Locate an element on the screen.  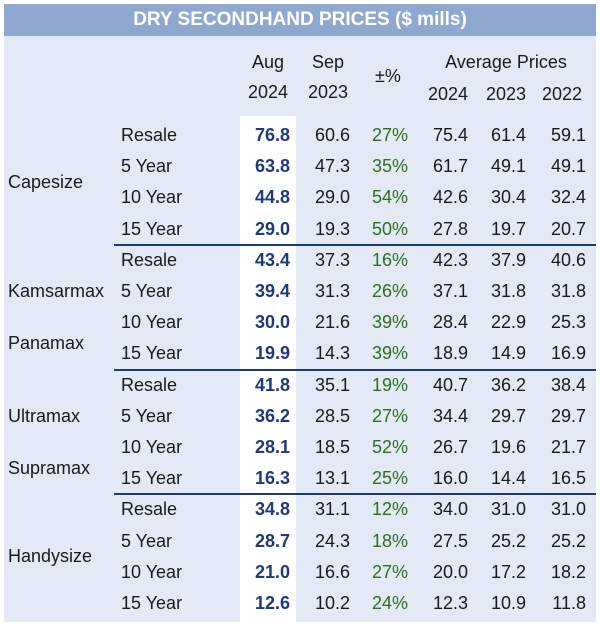
cell-aug-2024: 76.8 is located at coordinates (272, 135).